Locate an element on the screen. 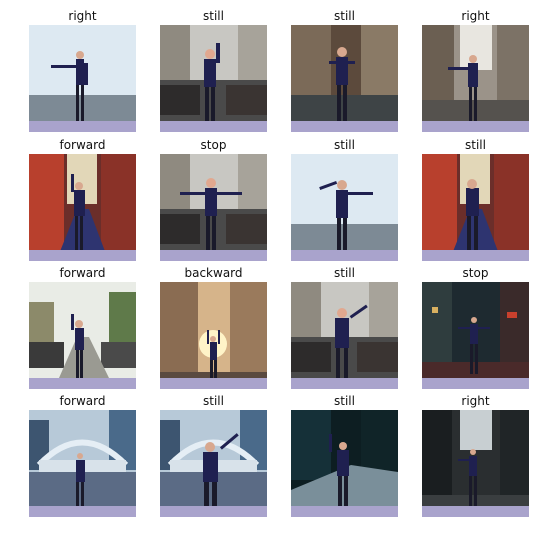 This screenshot has height=533, width=558. image-label: backward is located at coordinates (213, 273).